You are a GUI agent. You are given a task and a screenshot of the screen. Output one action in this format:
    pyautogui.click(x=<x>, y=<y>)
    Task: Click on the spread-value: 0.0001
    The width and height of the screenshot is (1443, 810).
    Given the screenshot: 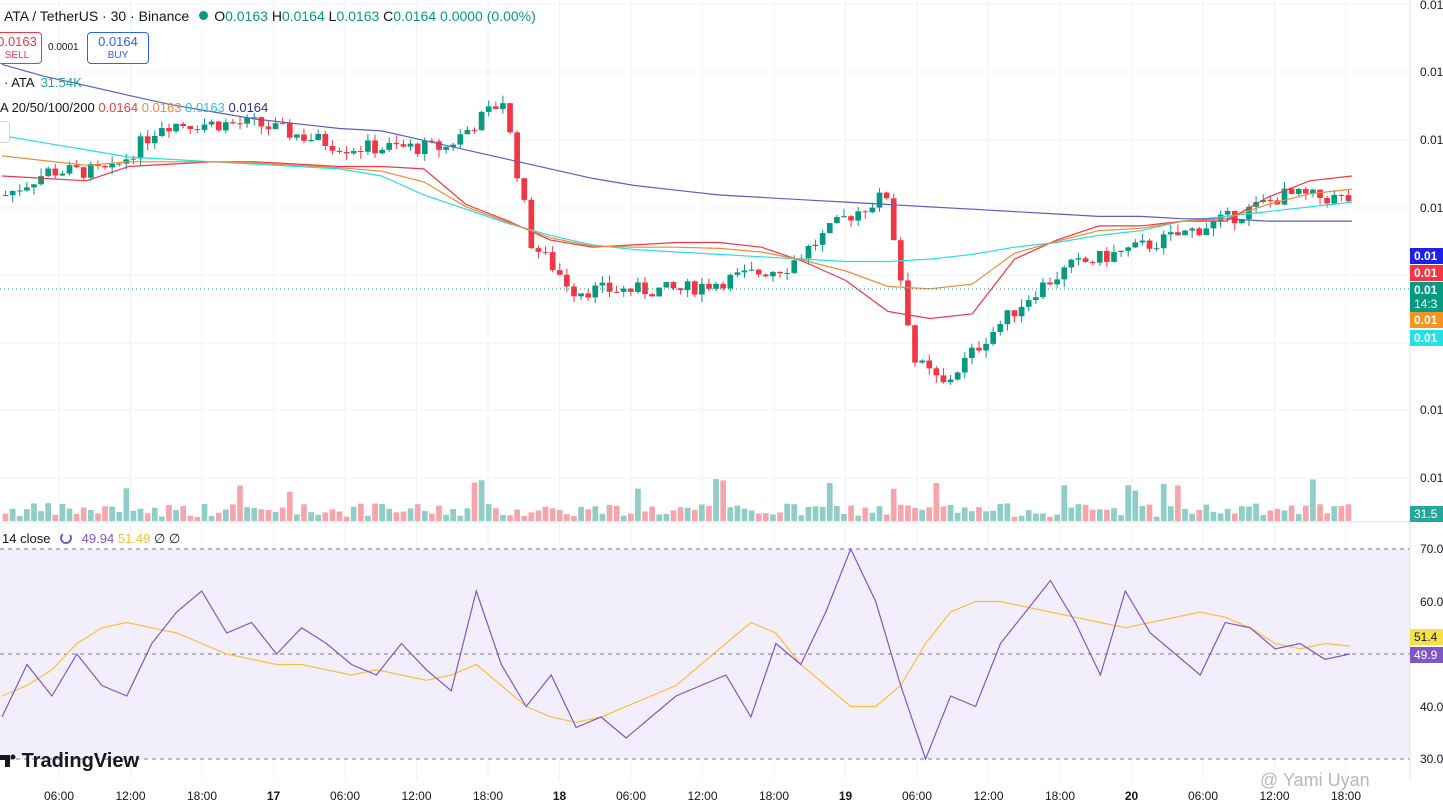 What is the action you would take?
    pyautogui.click(x=63, y=47)
    